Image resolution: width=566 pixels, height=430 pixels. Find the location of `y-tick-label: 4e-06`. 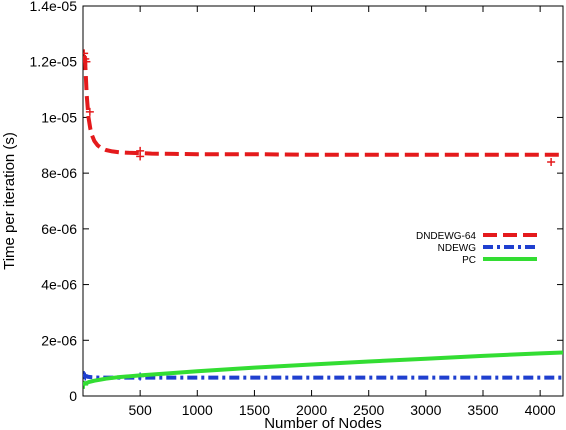

y-tick-label: 4e-06 is located at coordinates (59, 285).